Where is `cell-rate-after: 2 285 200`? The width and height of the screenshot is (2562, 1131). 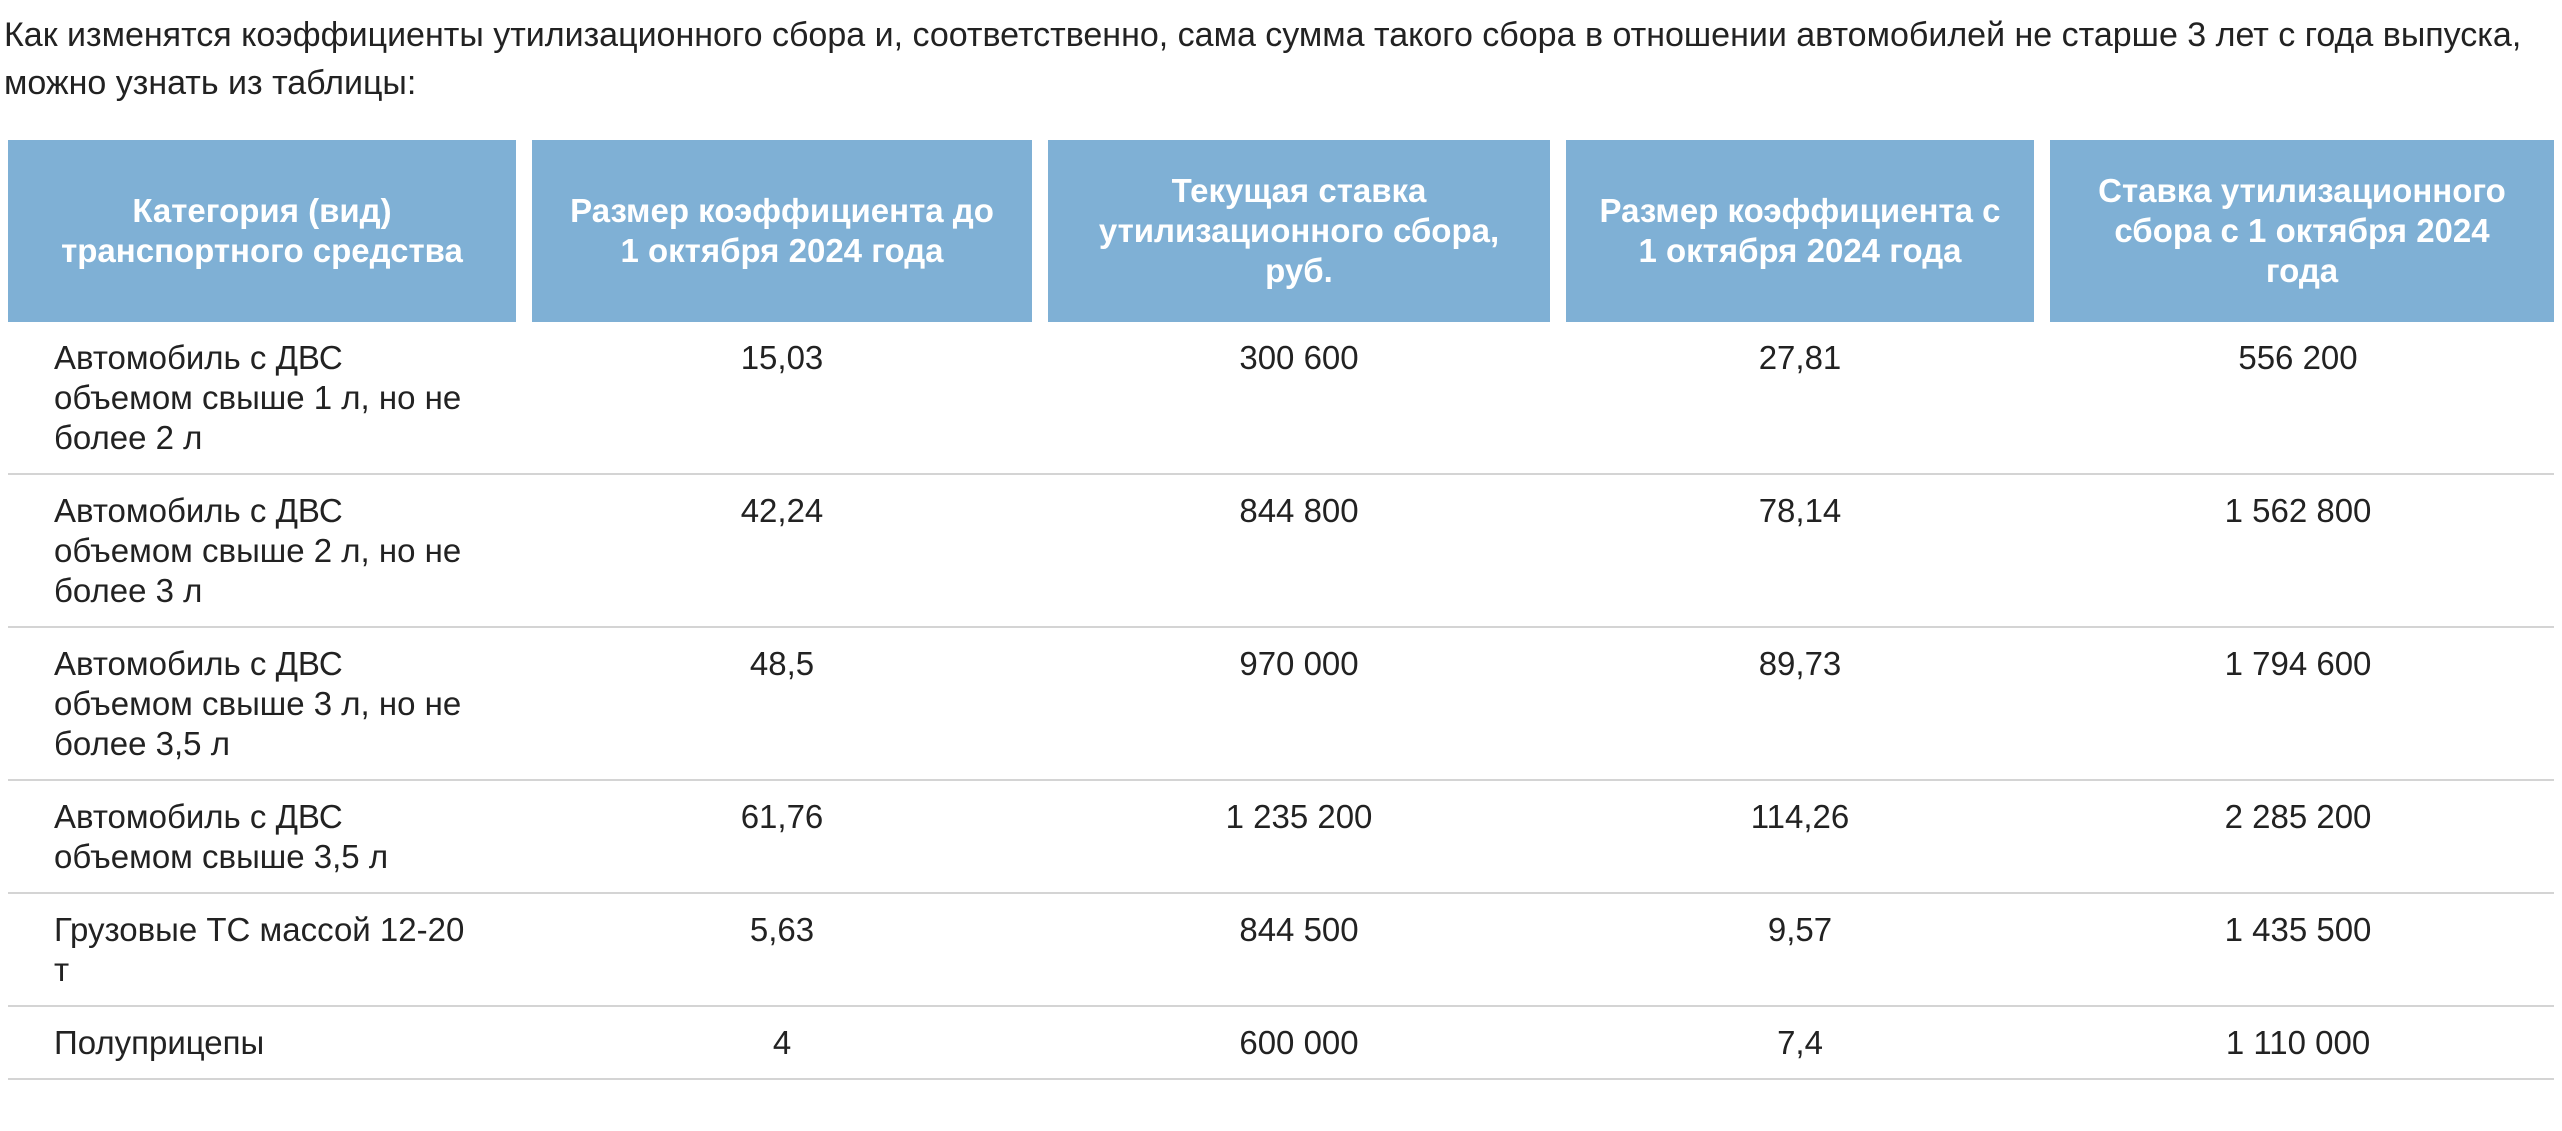
cell-rate-after: 2 285 200 is located at coordinates (2298, 837).